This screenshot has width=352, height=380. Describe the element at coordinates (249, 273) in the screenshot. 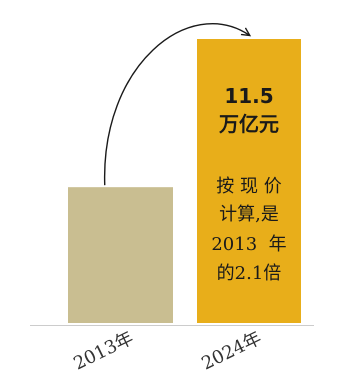

I see `note-line: 的2.1倍` at that location.